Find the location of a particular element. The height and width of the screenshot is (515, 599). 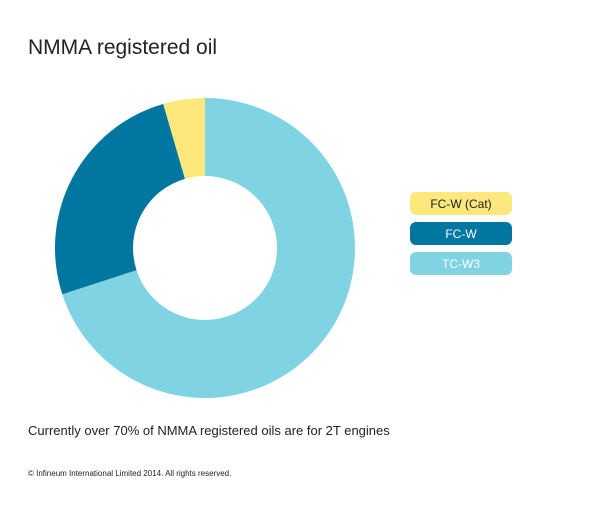

slice-fc-w-cat is located at coordinates (184, 138).